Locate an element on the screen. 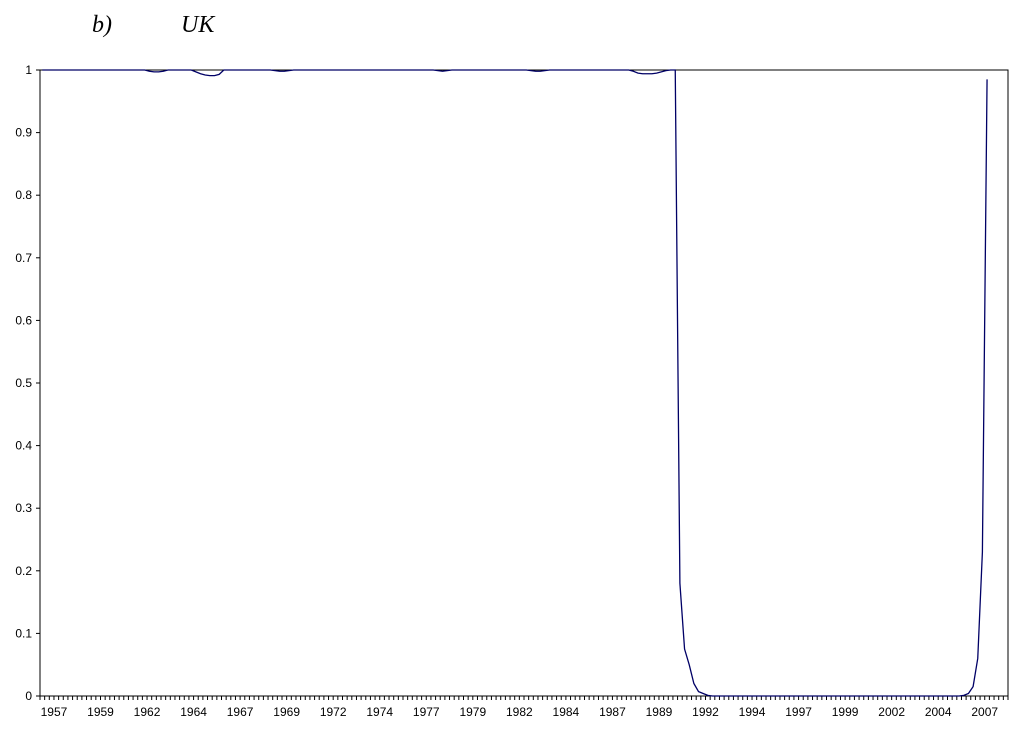 The height and width of the screenshot is (735, 1011). x-tick-label: 1984 is located at coordinates (566, 712).